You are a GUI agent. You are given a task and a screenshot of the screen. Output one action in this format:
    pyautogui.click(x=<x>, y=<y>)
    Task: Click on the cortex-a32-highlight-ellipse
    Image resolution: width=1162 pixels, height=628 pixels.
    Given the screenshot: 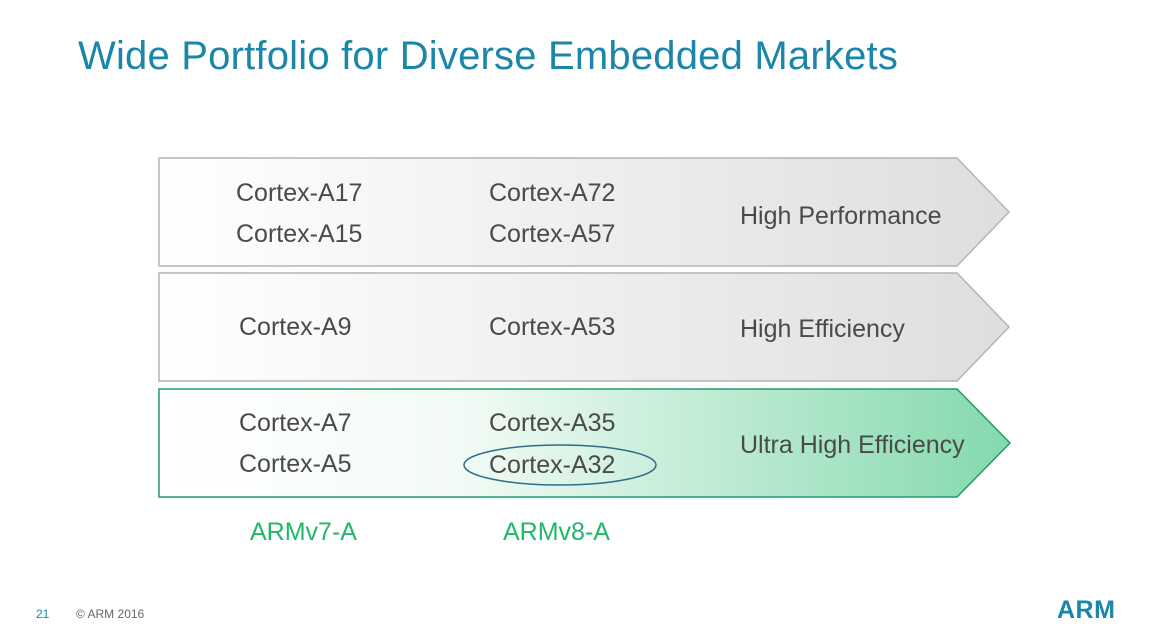 What is the action you would take?
    pyautogui.click(x=560, y=465)
    